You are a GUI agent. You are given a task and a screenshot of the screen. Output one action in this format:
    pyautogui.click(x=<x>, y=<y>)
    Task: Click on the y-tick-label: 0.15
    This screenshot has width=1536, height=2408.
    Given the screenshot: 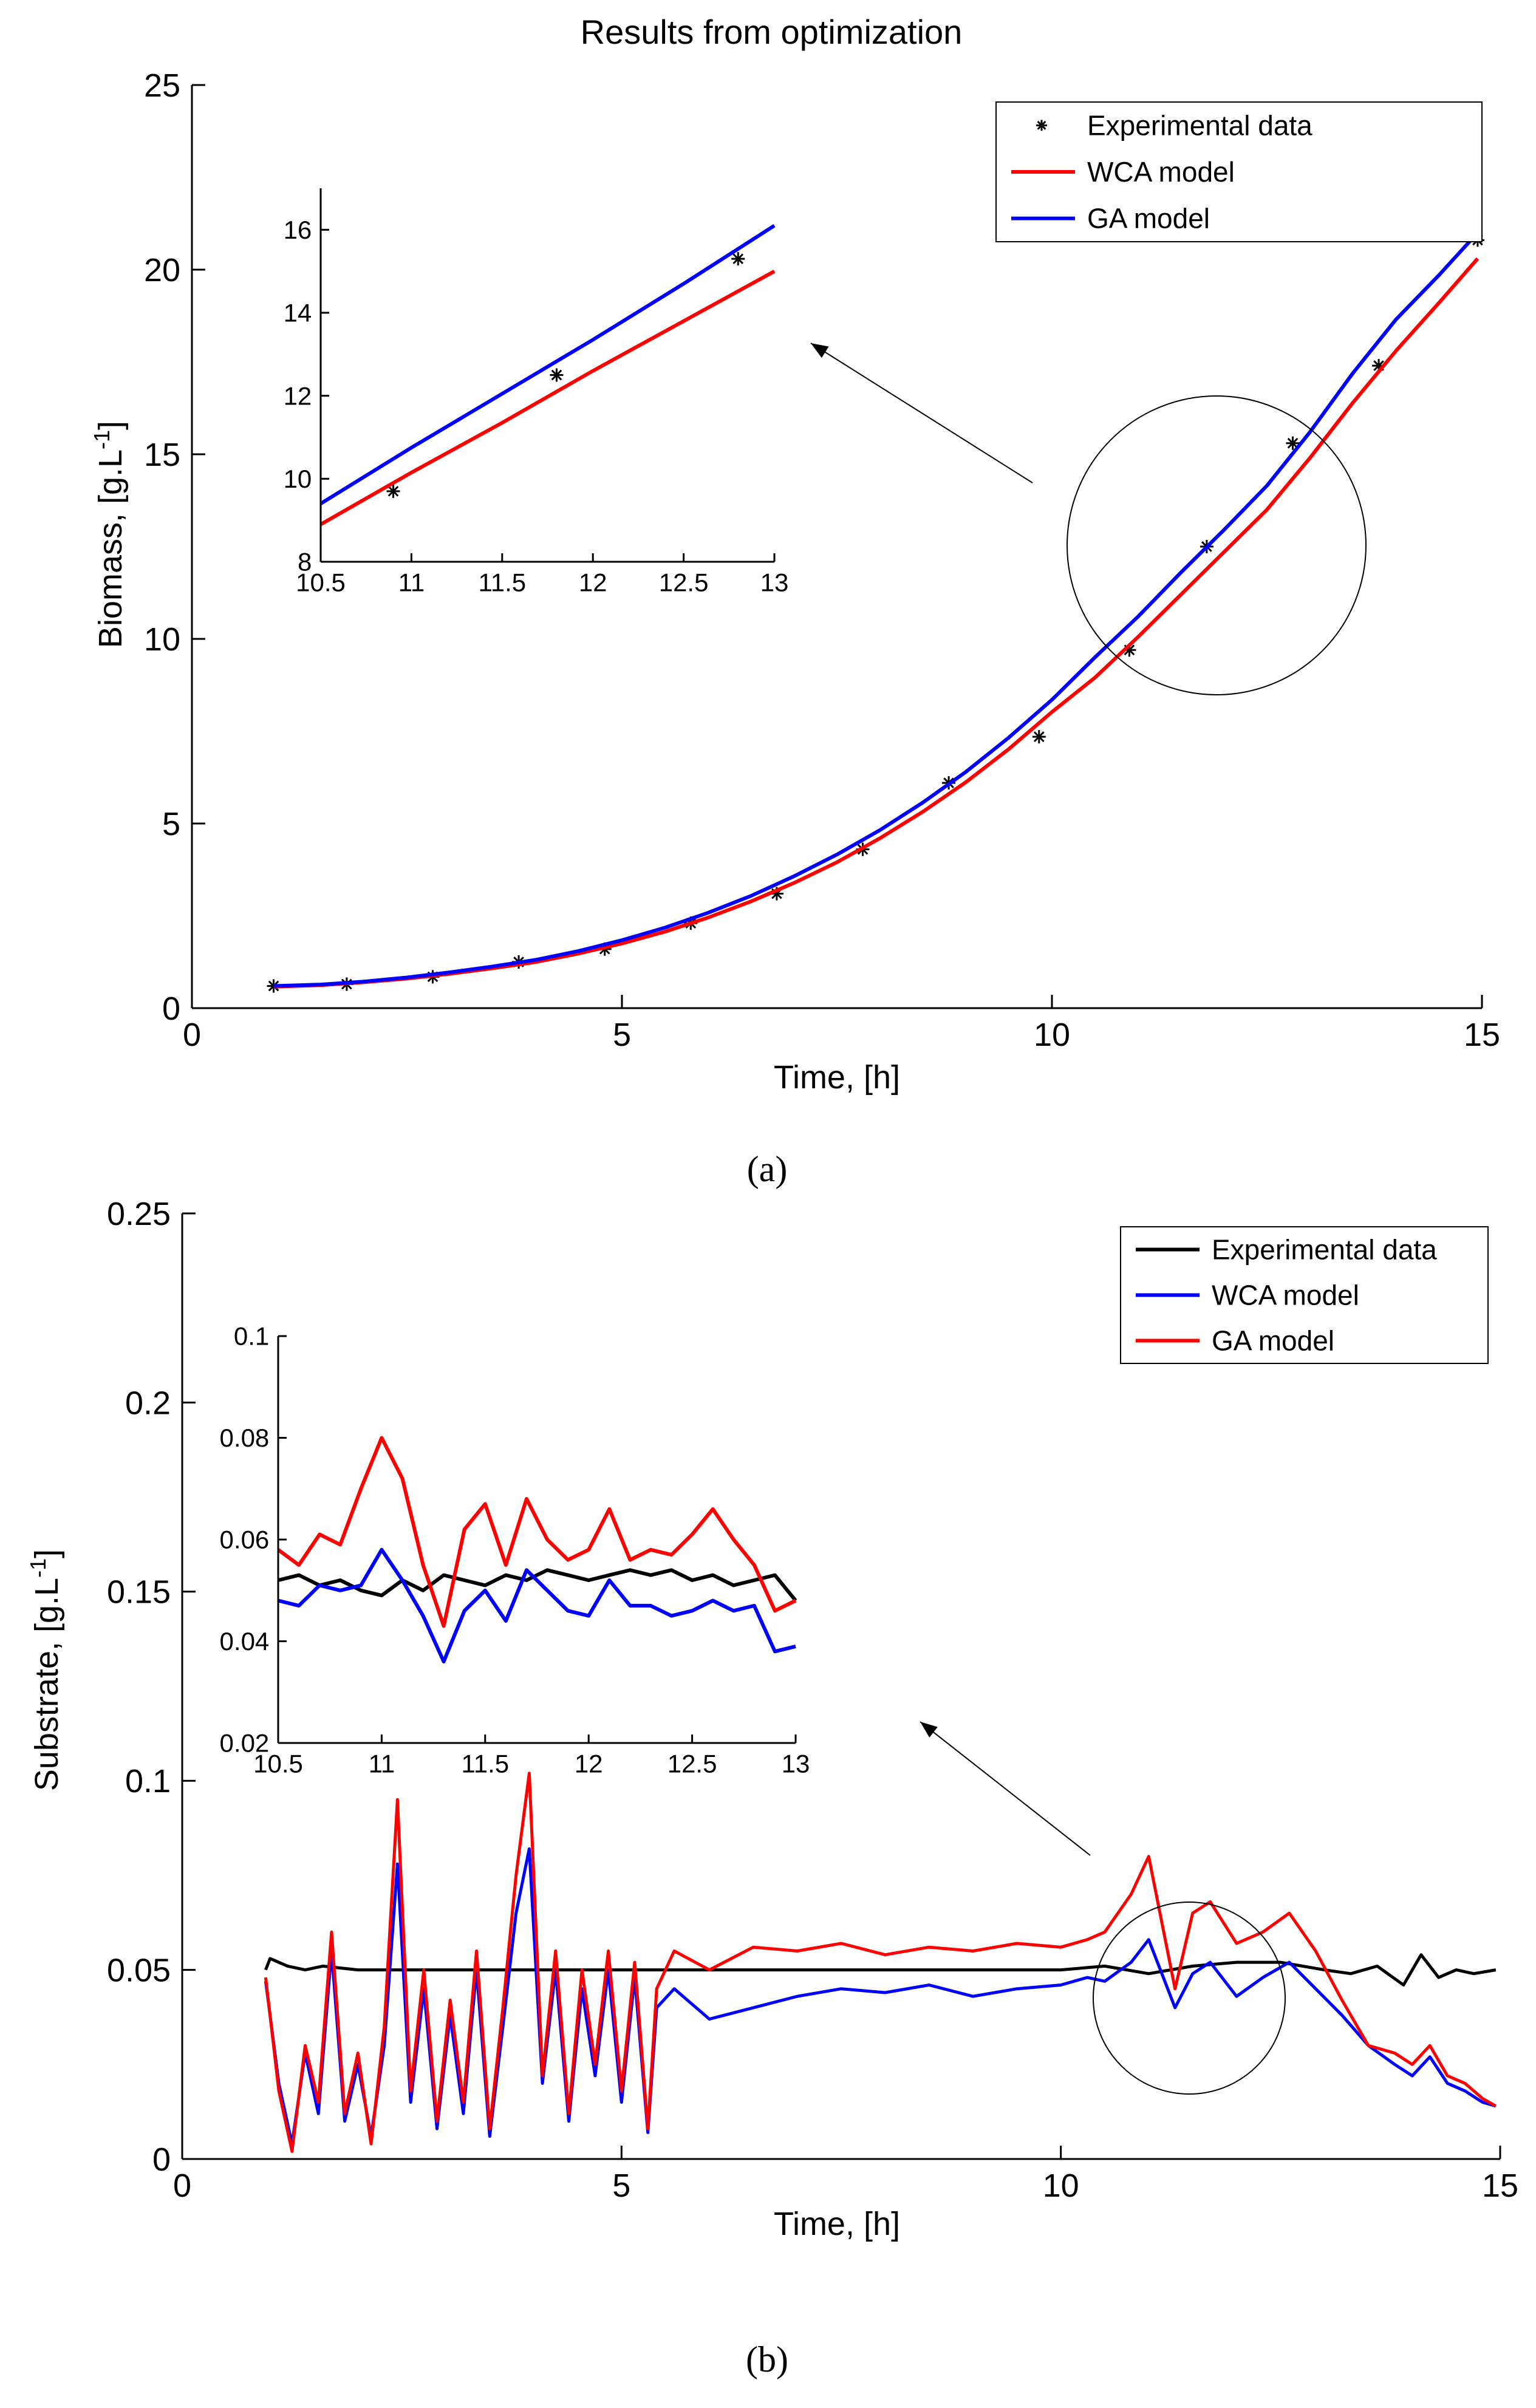 What is the action you would take?
    pyautogui.click(x=139, y=1592)
    